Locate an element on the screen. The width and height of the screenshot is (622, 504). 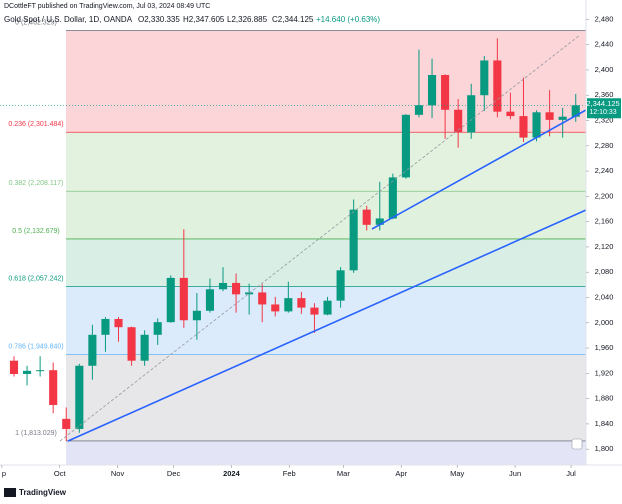
x-tick-label: Oct is located at coordinates (60, 473).